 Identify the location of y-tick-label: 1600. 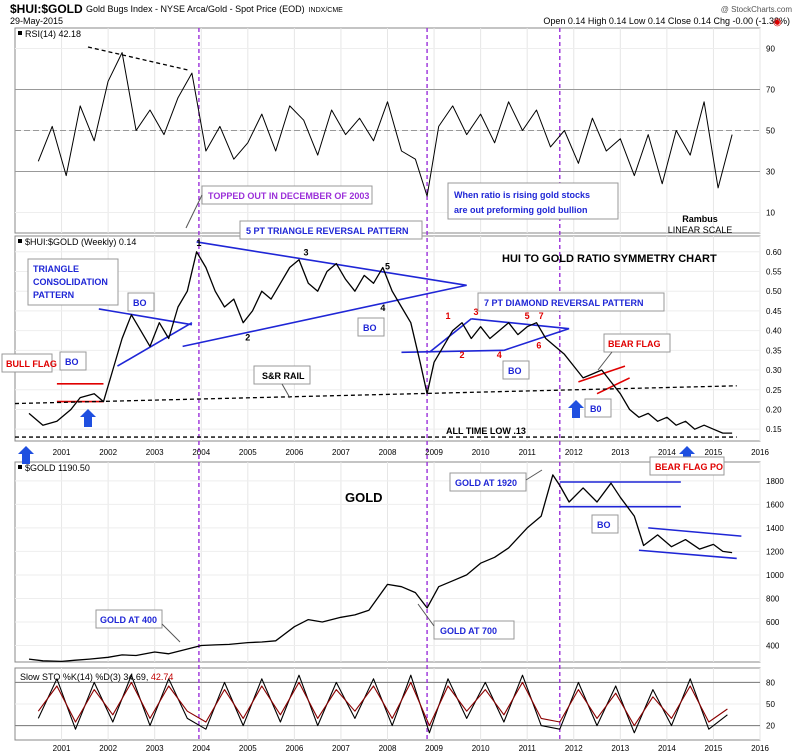
(775, 504).